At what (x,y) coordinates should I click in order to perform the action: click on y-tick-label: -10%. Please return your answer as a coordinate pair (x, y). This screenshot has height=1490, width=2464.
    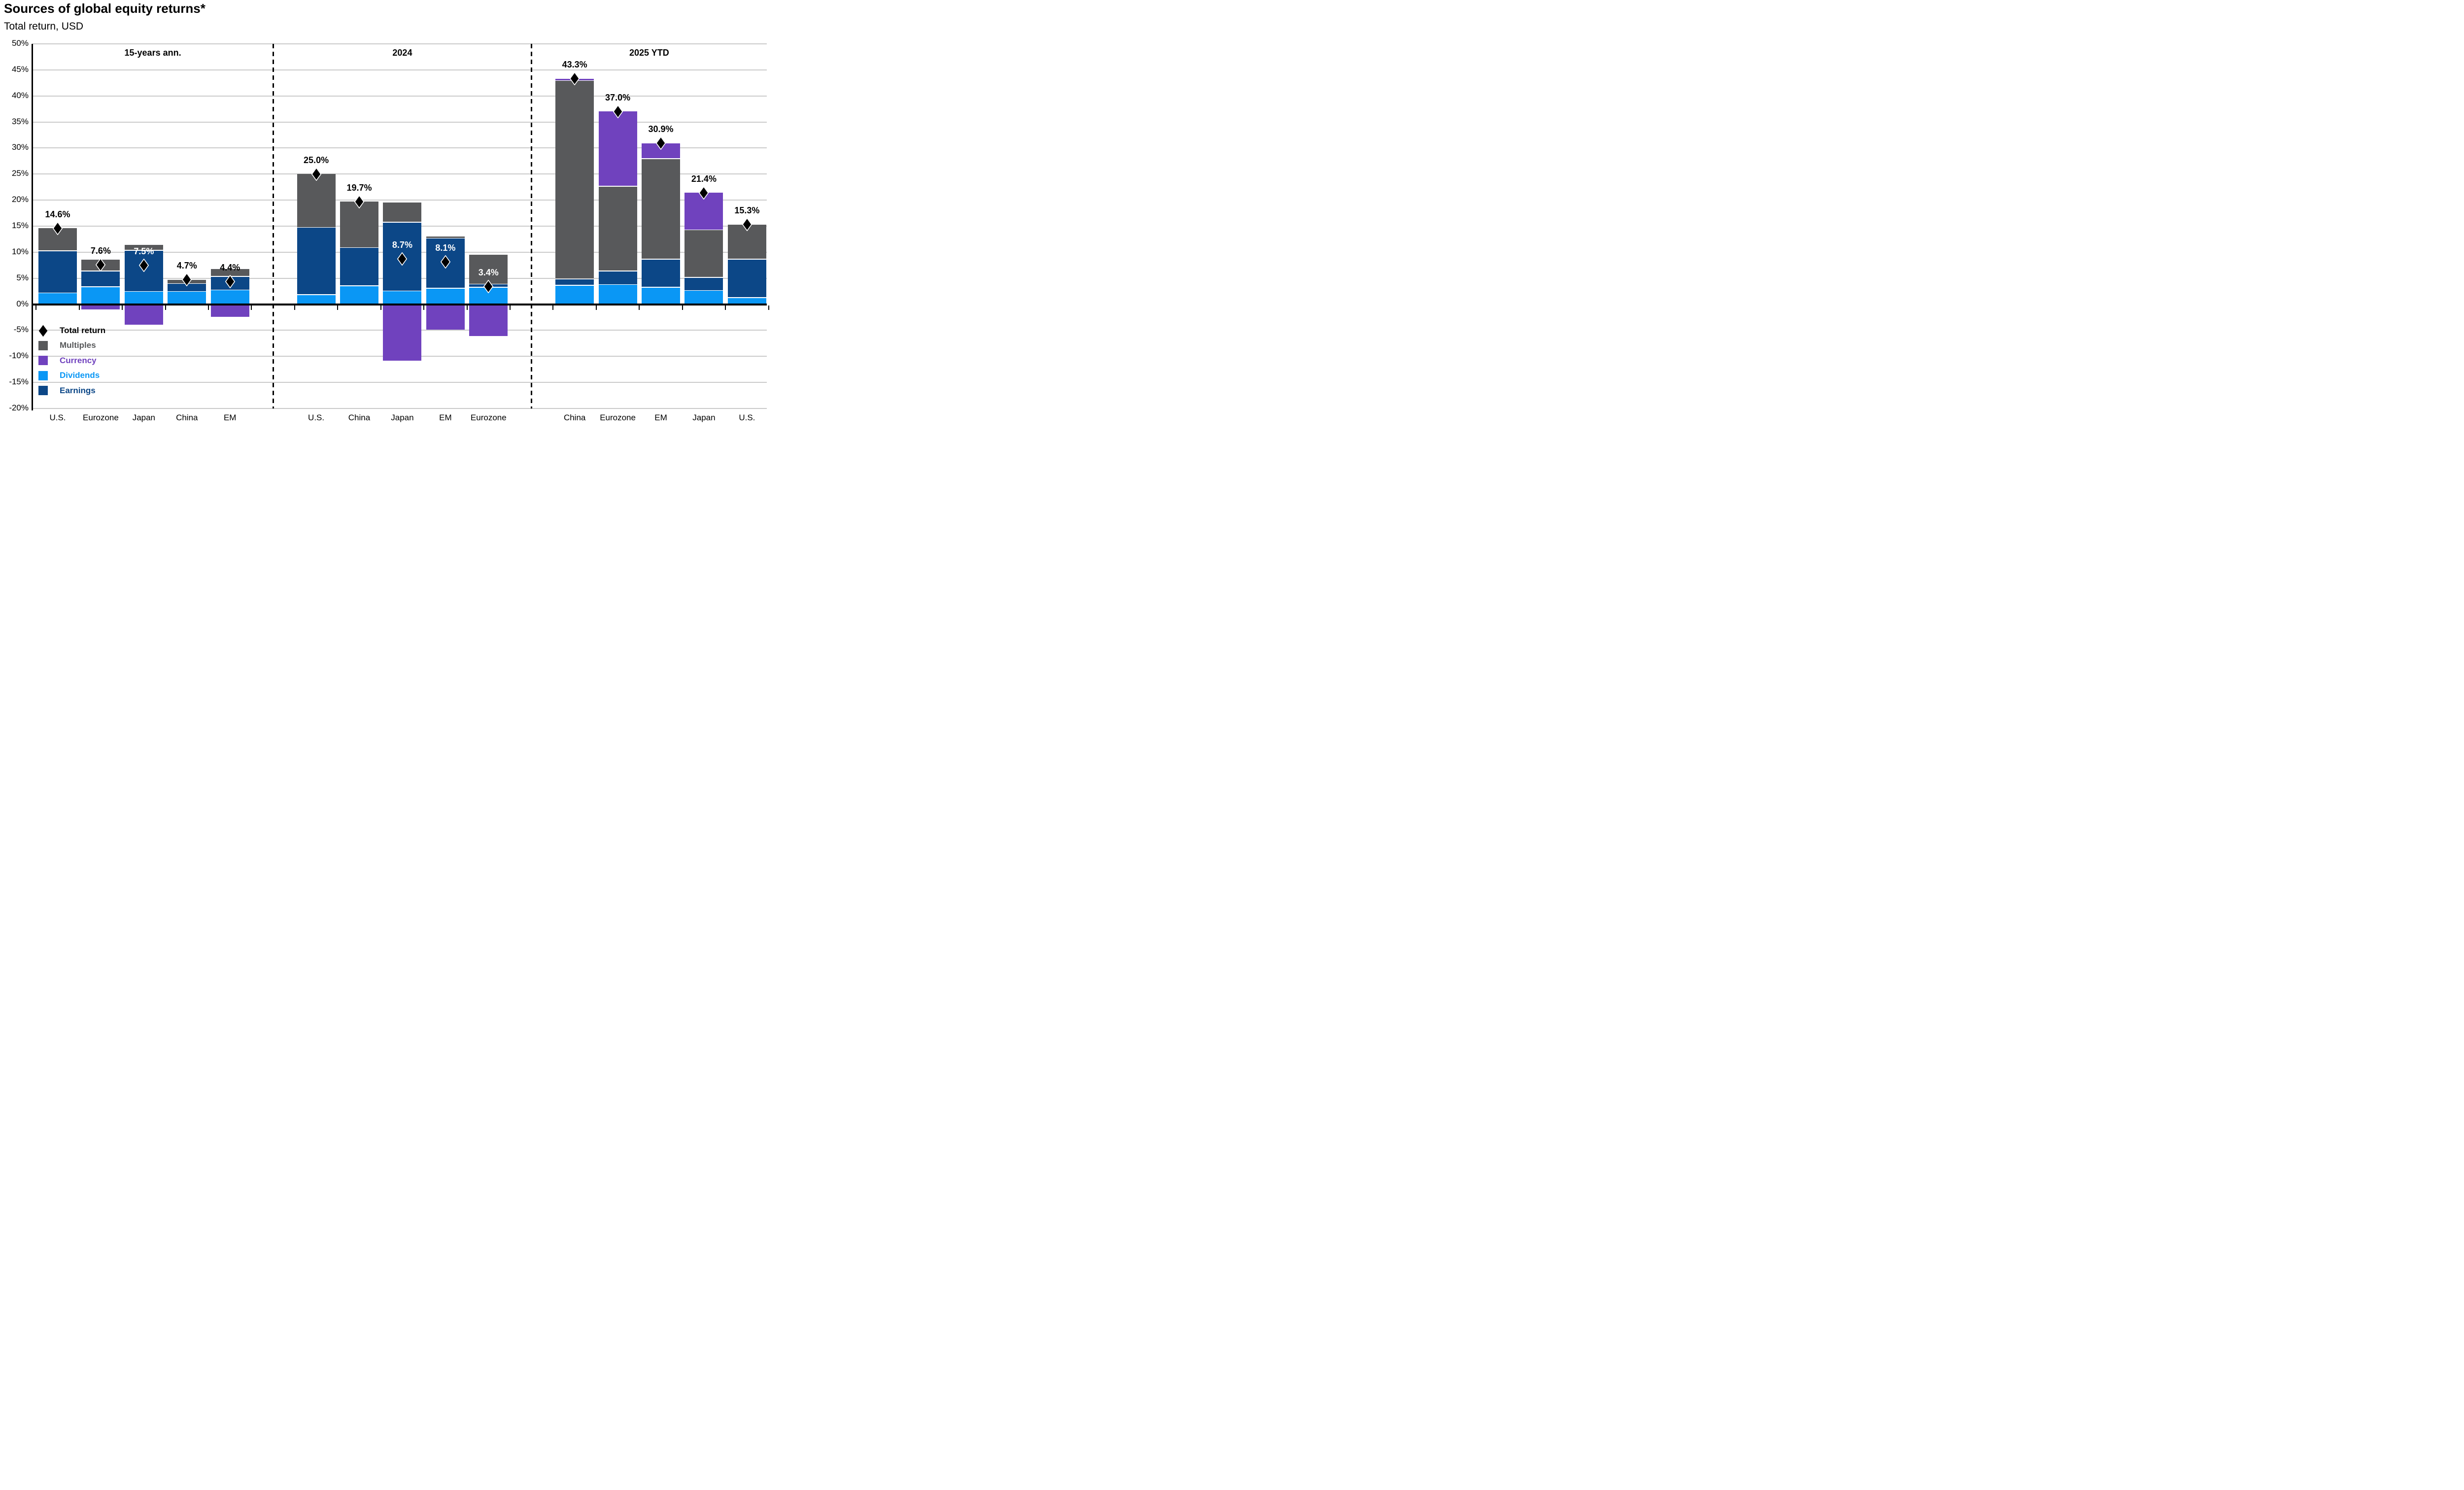
    Looking at the image, I should click on (19, 356).